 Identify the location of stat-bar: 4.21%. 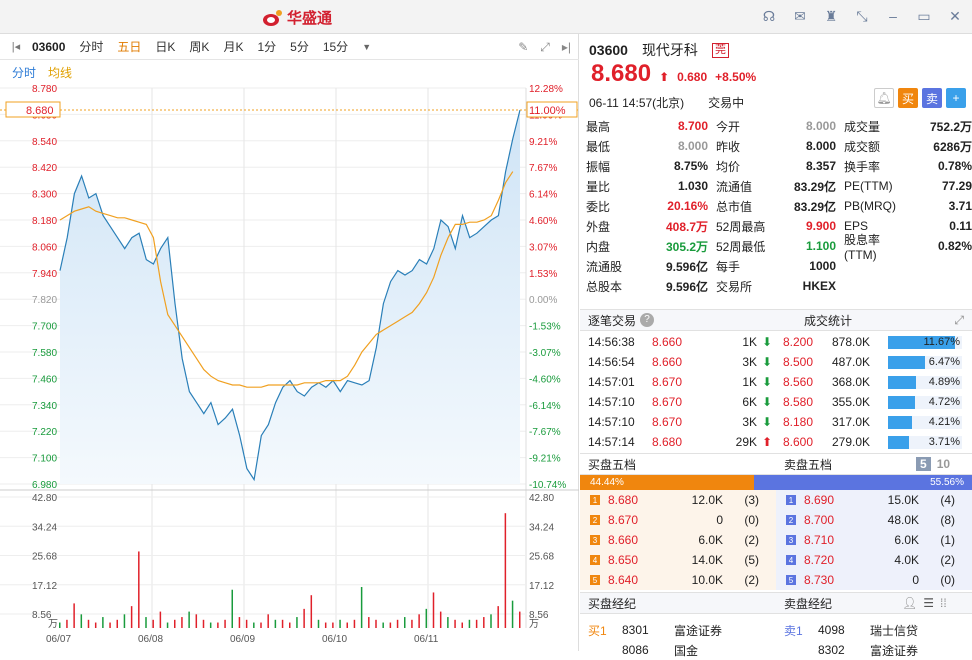
(925, 422).